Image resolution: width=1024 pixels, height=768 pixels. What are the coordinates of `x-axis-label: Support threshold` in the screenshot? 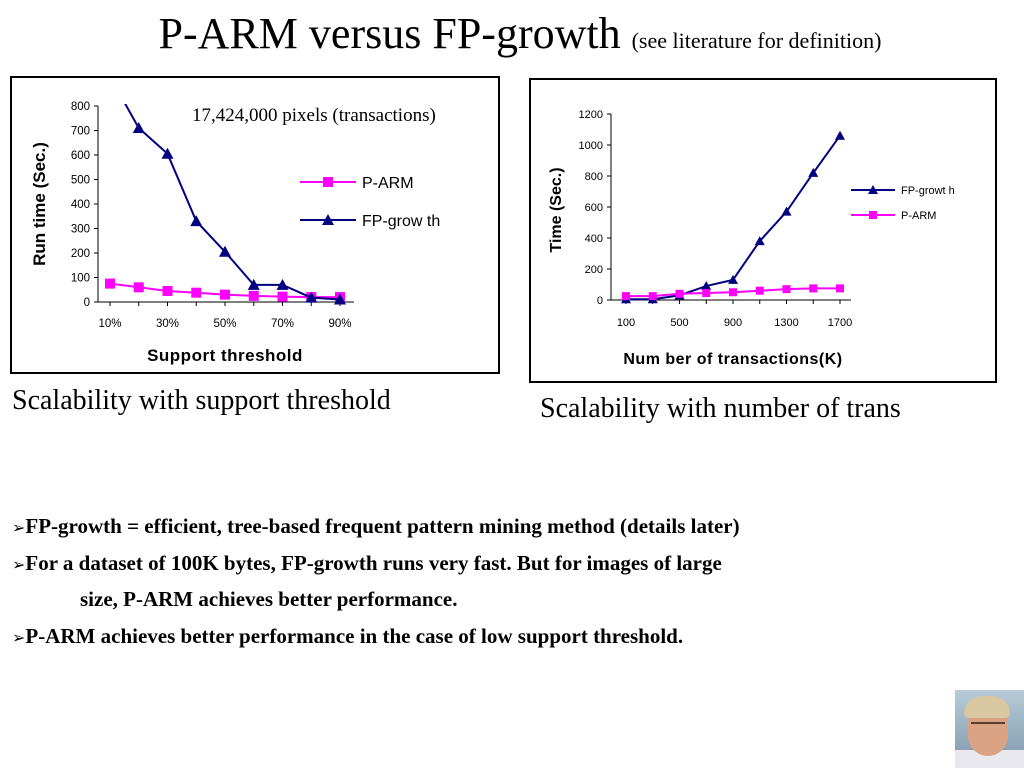 It's located at (225, 355).